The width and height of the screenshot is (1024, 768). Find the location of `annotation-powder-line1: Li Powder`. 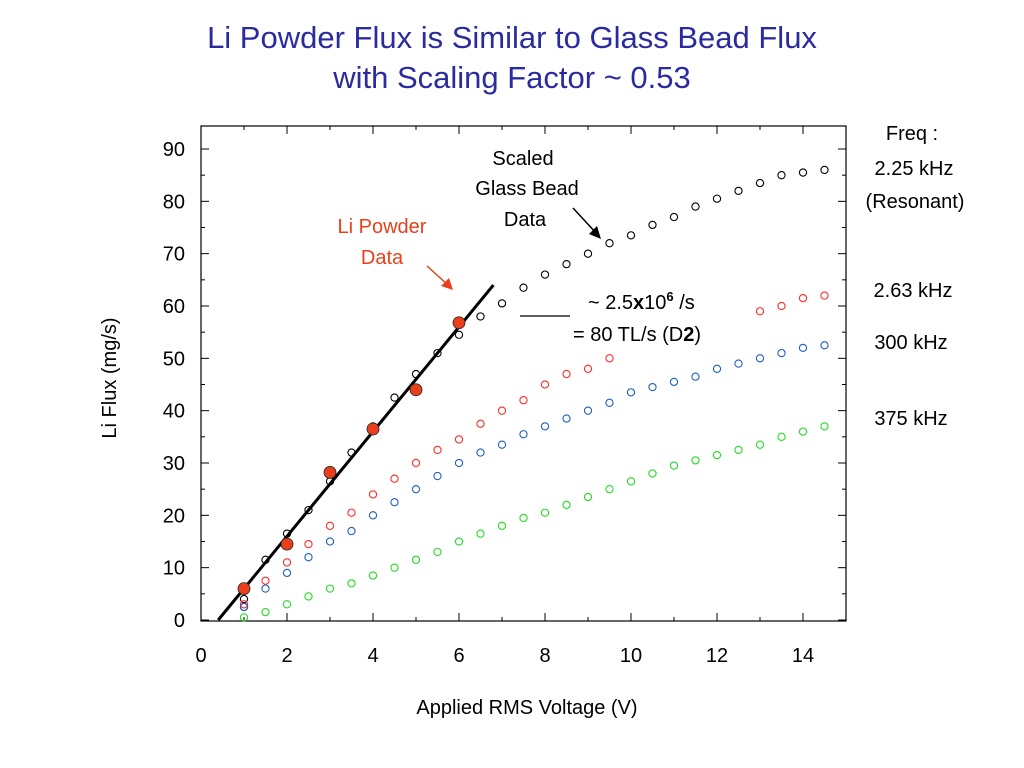

annotation-powder-line1: Li Powder is located at coordinates (382, 227).